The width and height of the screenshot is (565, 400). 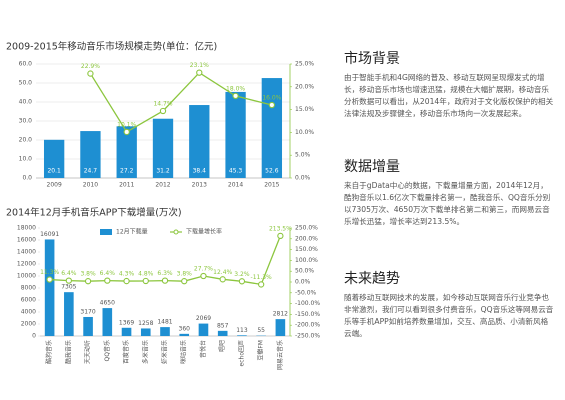 What do you see at coordinates (306, 228) in the screenshot?
I see `y2-tick-label: 250.0%` at bounding box center [306, 228].